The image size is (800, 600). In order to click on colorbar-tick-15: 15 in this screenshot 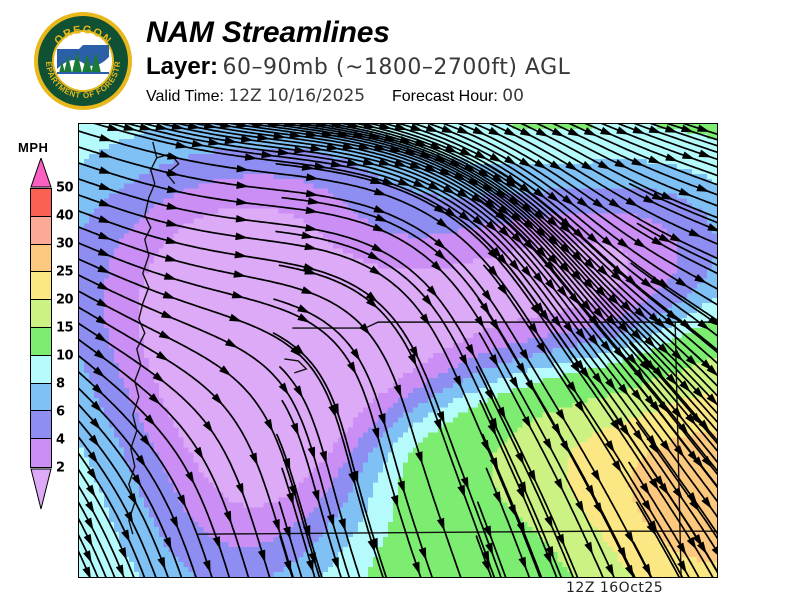, I will do `click(65, 328)`.